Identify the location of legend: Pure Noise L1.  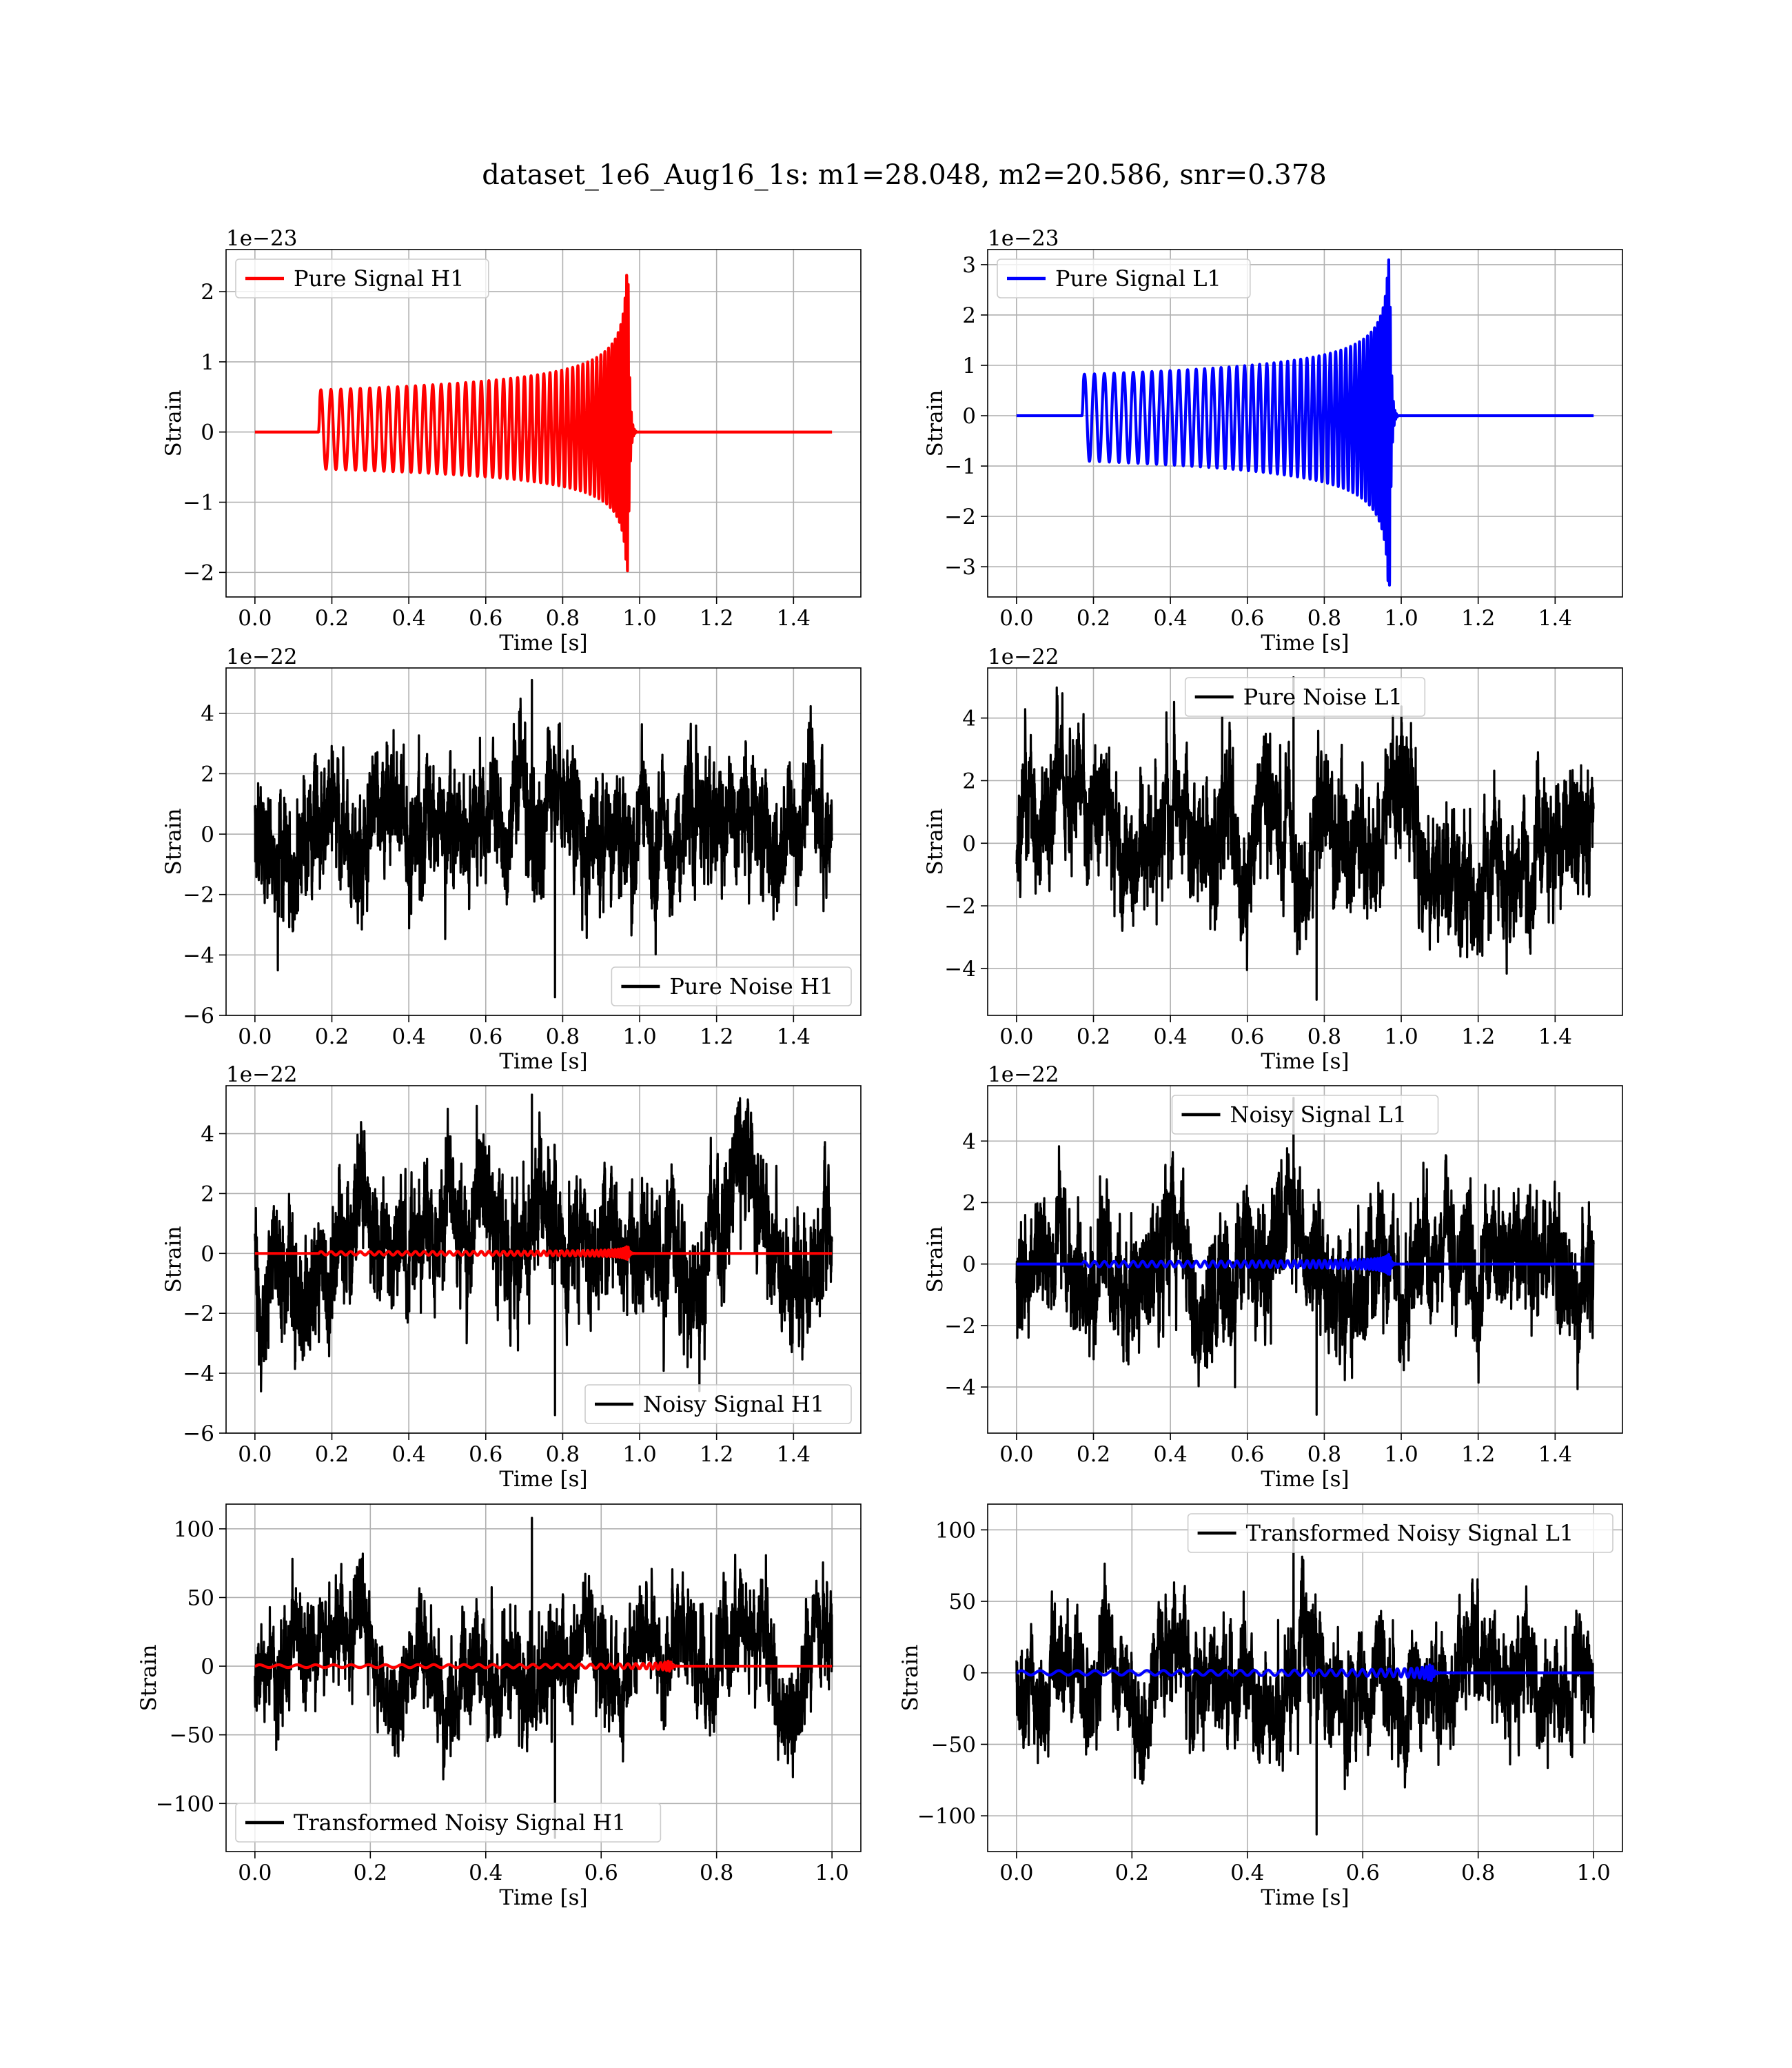
(1305, 697).